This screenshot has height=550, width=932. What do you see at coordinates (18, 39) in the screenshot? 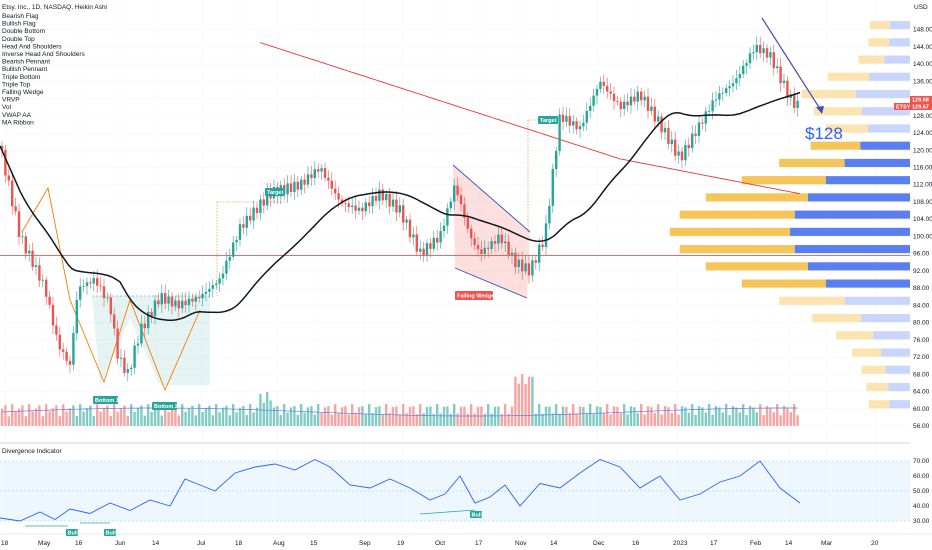
I see `legend-item: Double Top` at bounding box center [18, 39].